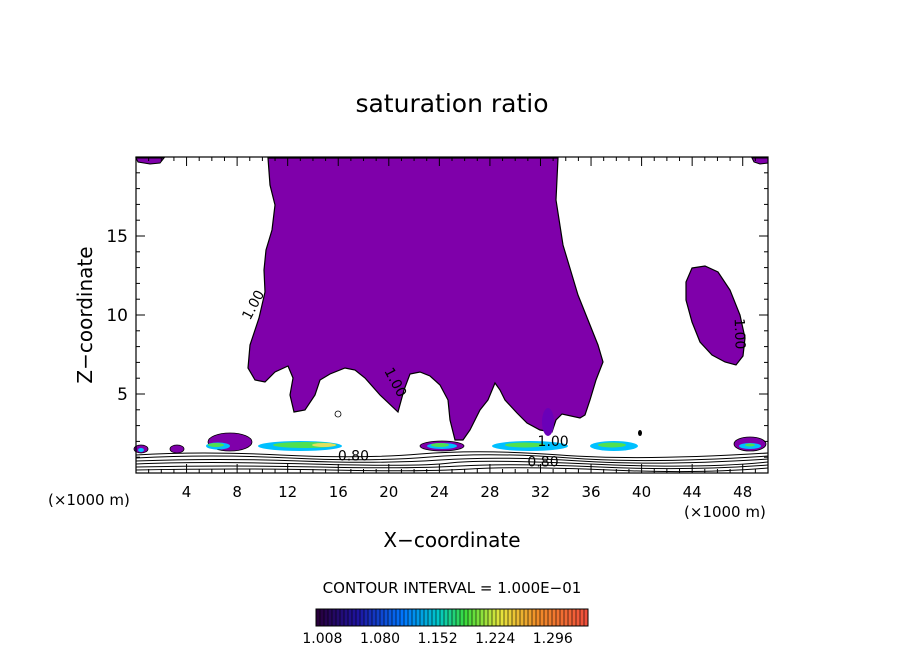 The width and height of the screenshot is (904, 654). Describe the element at coordinates (122, 395) in the screenshot. I see `y-tick-label: 5` at that location.